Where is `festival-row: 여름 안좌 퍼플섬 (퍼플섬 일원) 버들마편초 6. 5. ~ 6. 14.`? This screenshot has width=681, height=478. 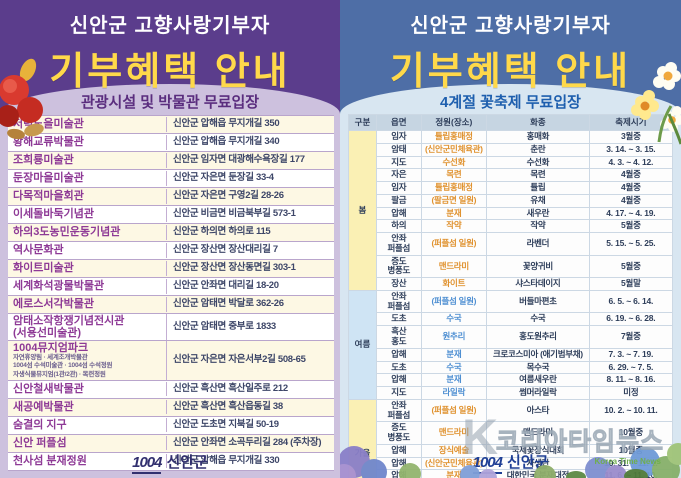
festival-row: 여름 안좌 퍼플섬 (퍼플섬 일원) 버들마편초 6. 5. ~ 6. 14. is located at coordinates (511, 344).